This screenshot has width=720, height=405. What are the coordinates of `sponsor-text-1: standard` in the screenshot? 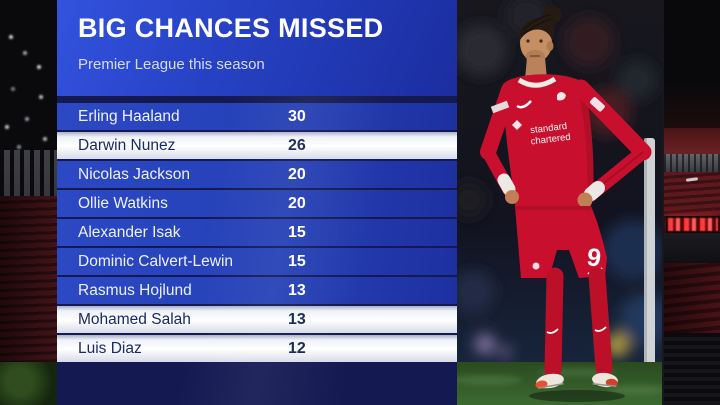 It's located at (549, 128).